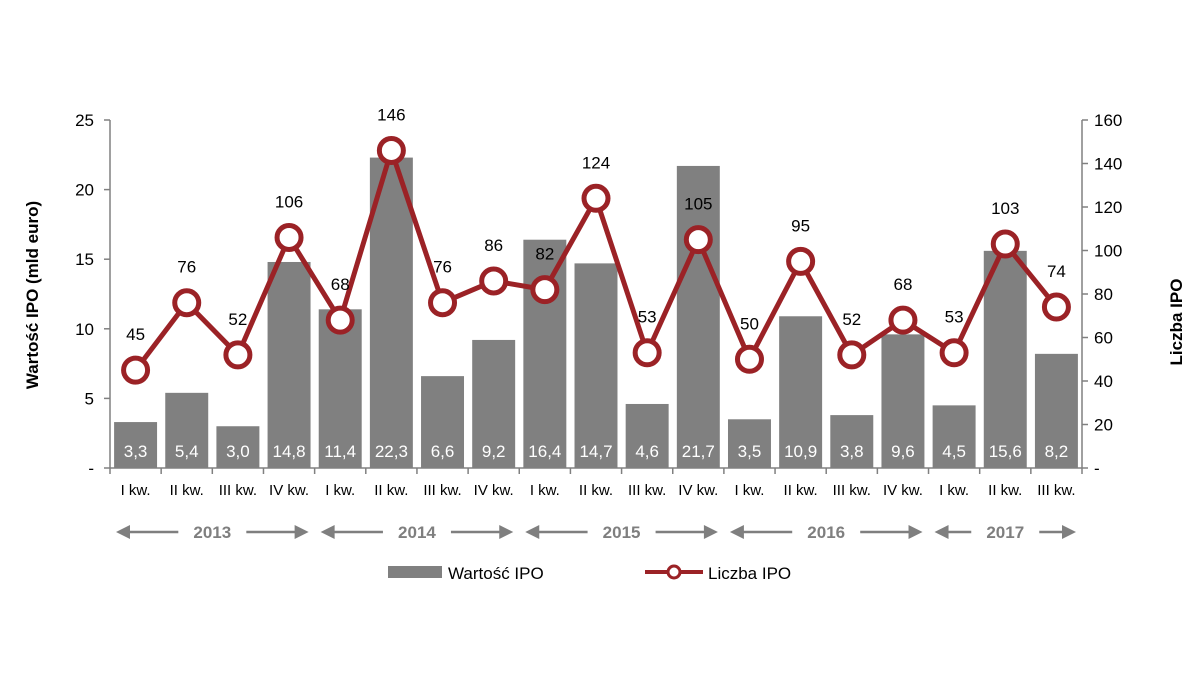  I want to click on year-label: 2016, so click(826, 532).